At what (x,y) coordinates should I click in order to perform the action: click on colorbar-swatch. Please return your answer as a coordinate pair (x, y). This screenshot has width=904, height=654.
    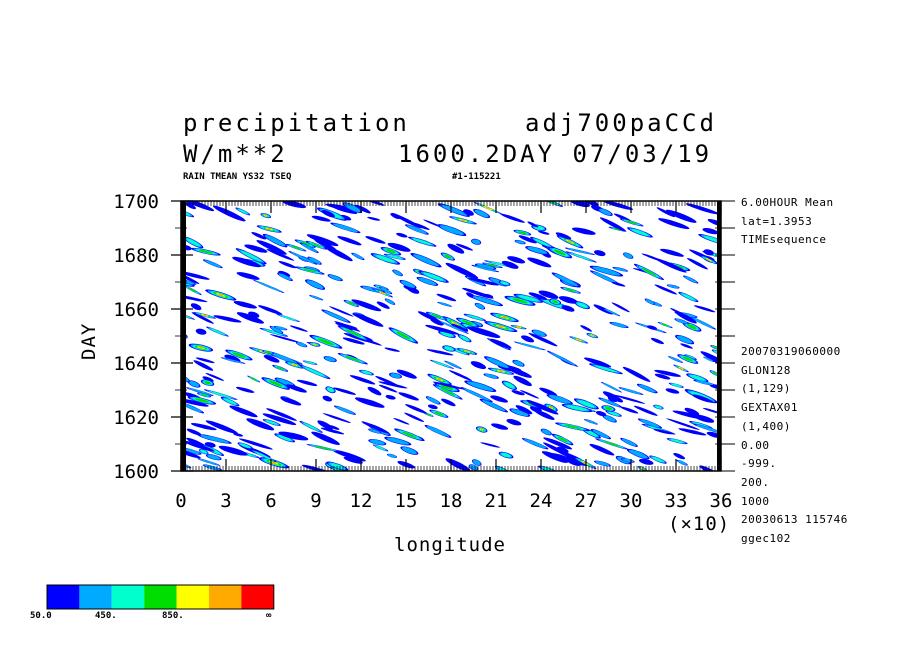
    Looking at the image, I should click on (192, 597).